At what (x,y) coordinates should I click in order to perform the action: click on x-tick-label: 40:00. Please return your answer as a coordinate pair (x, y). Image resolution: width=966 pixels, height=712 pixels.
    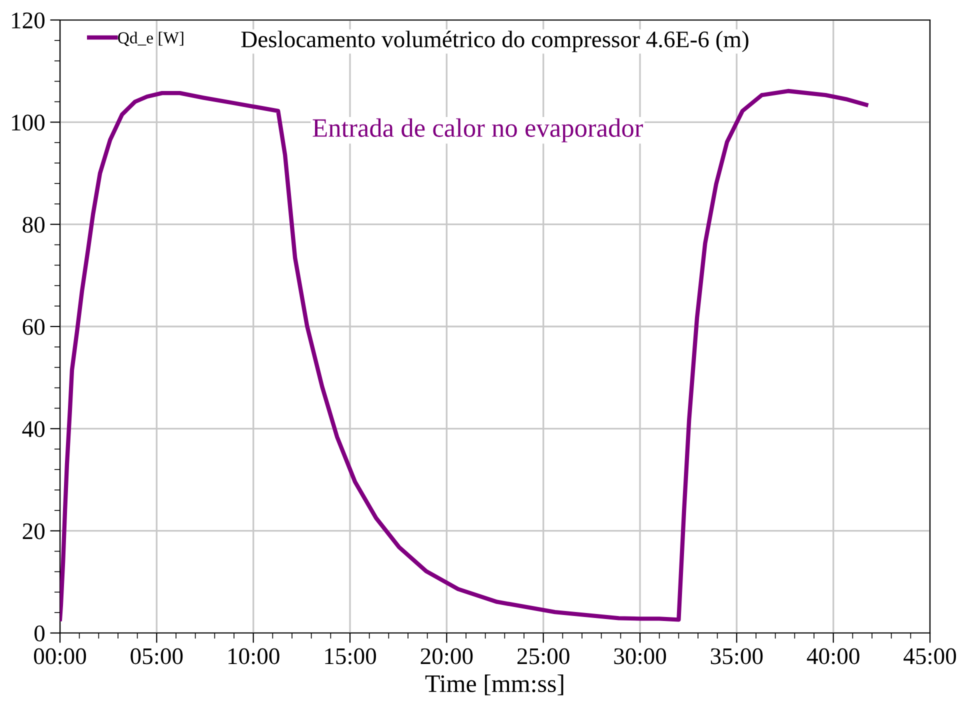
    Looking at the image, I should click on (833, 656).